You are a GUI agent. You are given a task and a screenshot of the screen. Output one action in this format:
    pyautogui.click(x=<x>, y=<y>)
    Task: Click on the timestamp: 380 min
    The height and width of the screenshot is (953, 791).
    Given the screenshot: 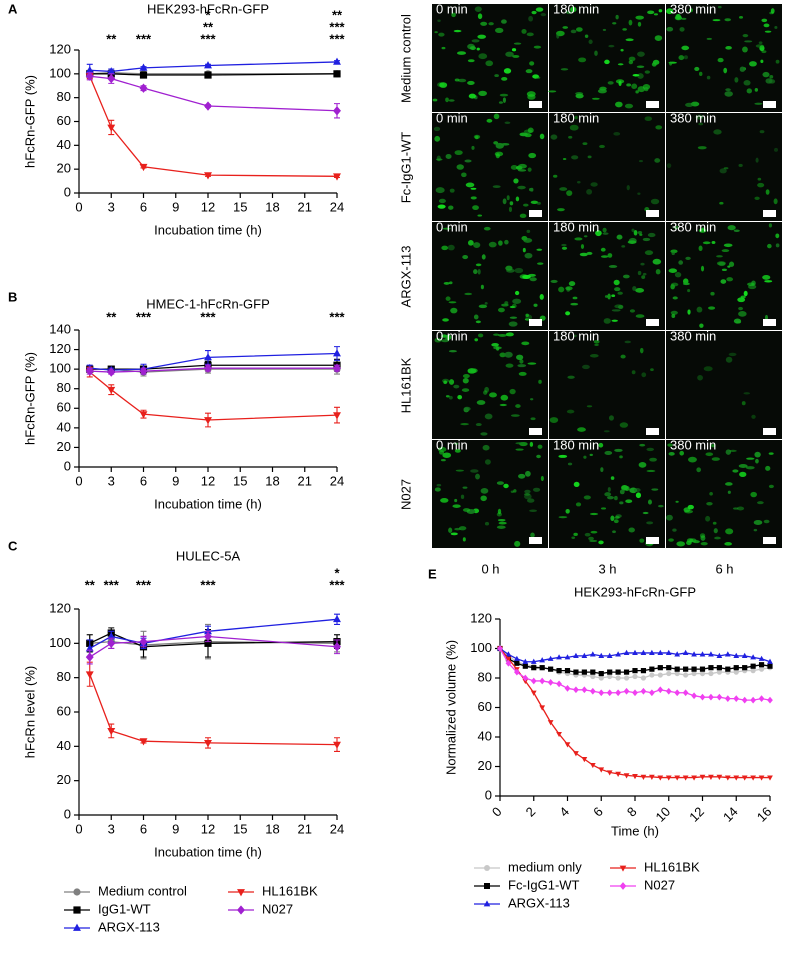 What is the action you would take?
    pyautogui.click(x=693, y=335)
    